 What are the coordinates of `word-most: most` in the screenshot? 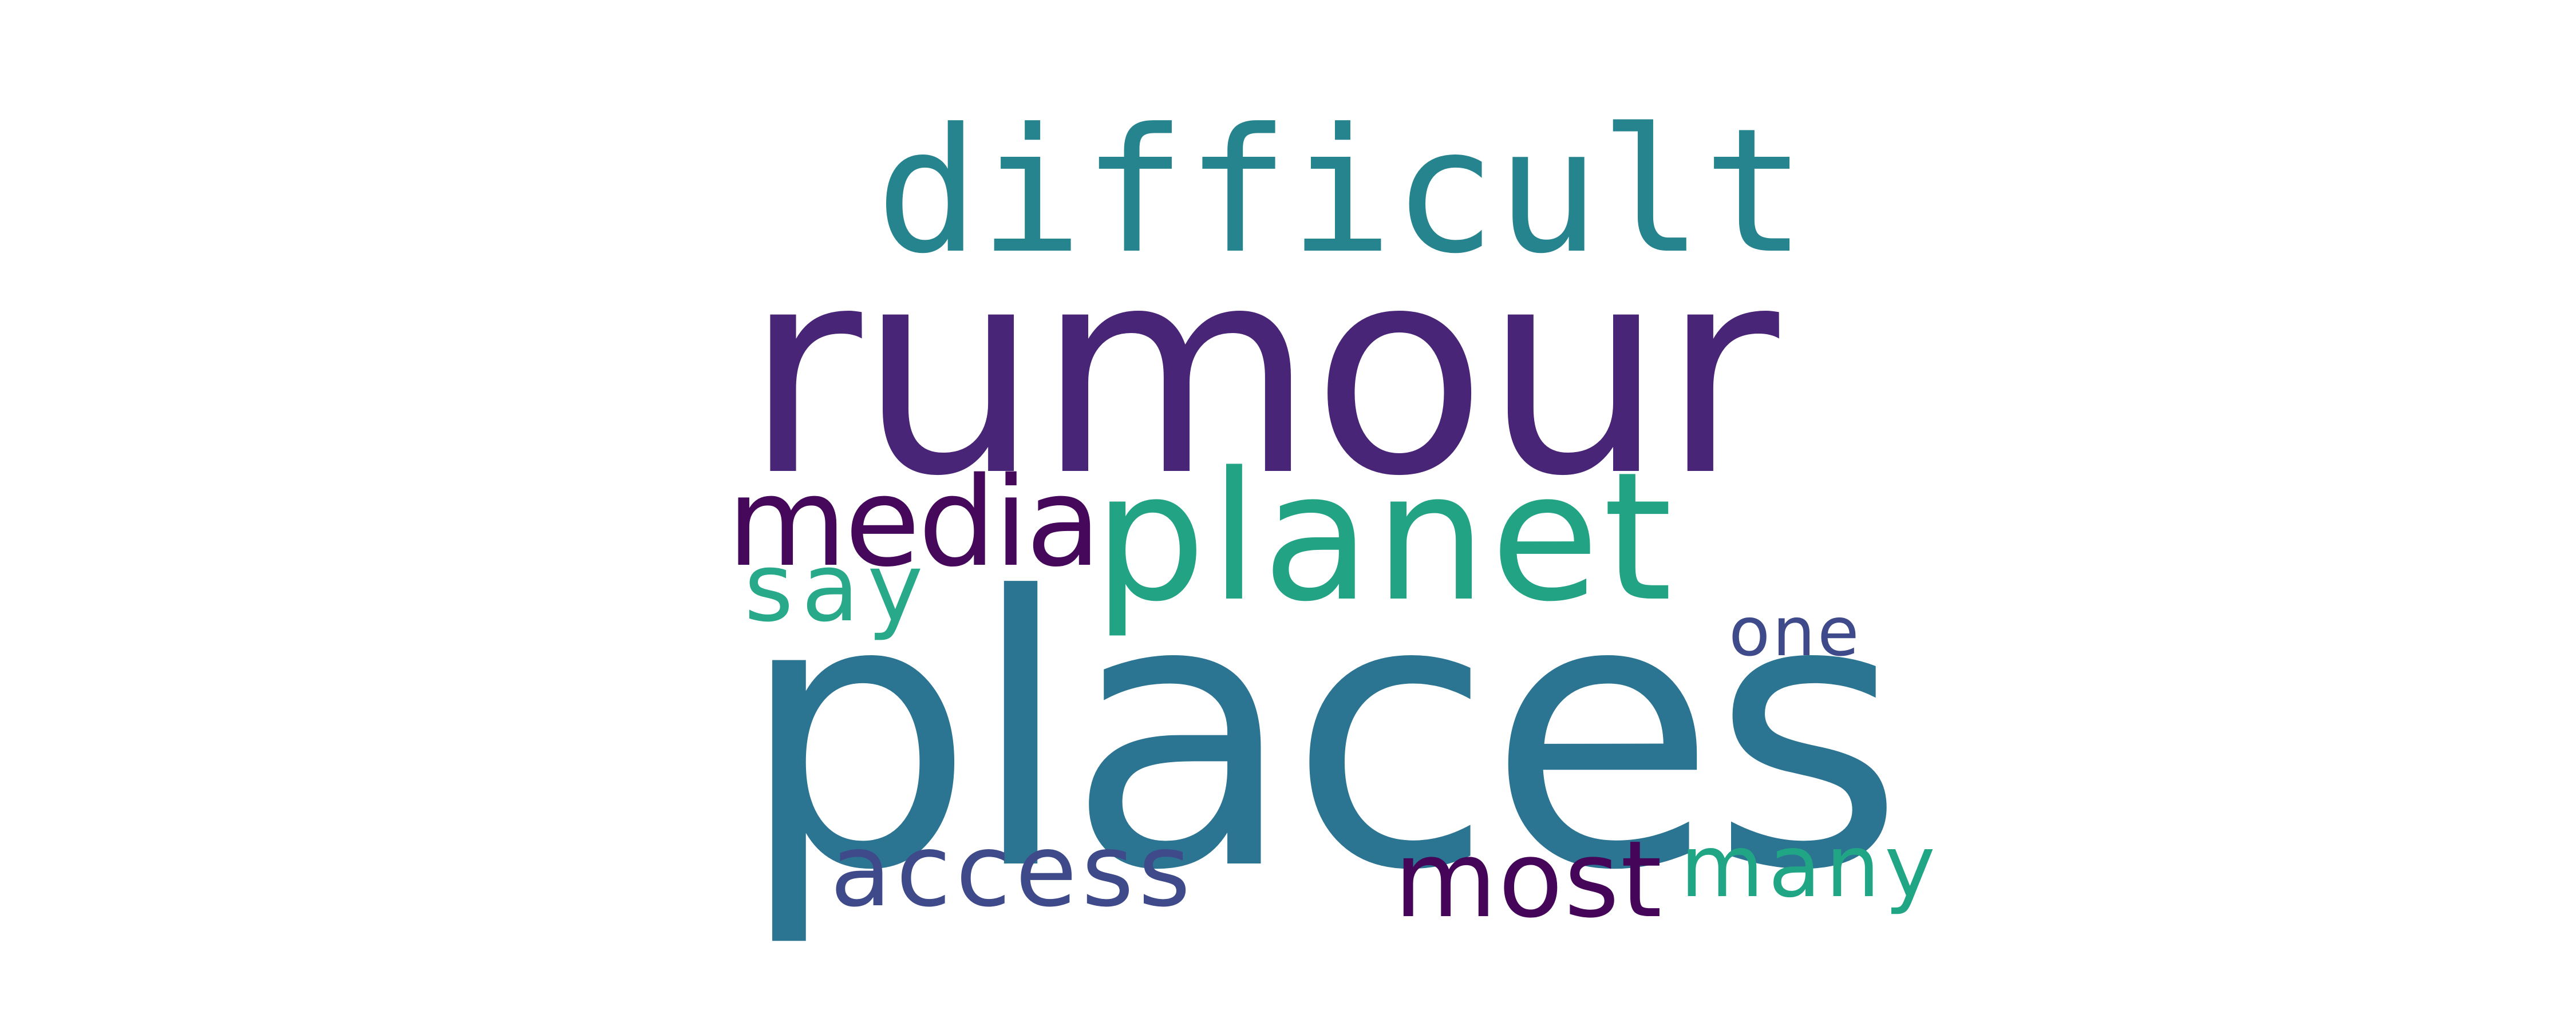 It's located at (1529, 879).